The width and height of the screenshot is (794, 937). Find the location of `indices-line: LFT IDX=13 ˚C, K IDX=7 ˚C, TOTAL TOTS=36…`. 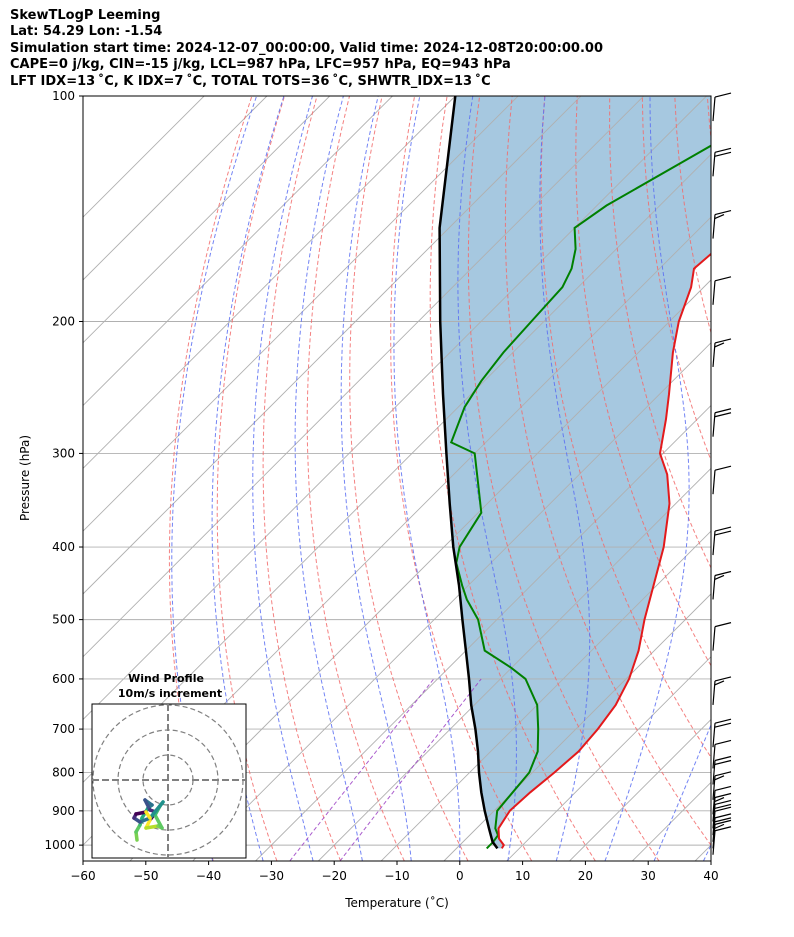

indices-line: LFT IDX=13 ˚C, K IDX=7 ˚C, TOTAL TOTS=36… is located at coordinates (250, 81).